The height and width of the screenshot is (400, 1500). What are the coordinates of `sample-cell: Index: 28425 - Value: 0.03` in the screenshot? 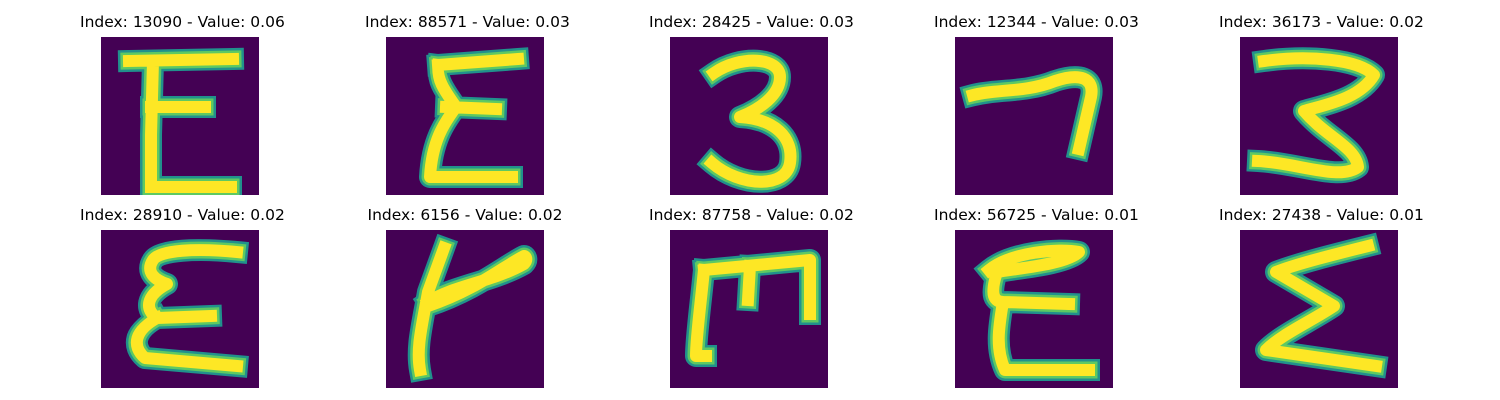 It's located at (749, 104).